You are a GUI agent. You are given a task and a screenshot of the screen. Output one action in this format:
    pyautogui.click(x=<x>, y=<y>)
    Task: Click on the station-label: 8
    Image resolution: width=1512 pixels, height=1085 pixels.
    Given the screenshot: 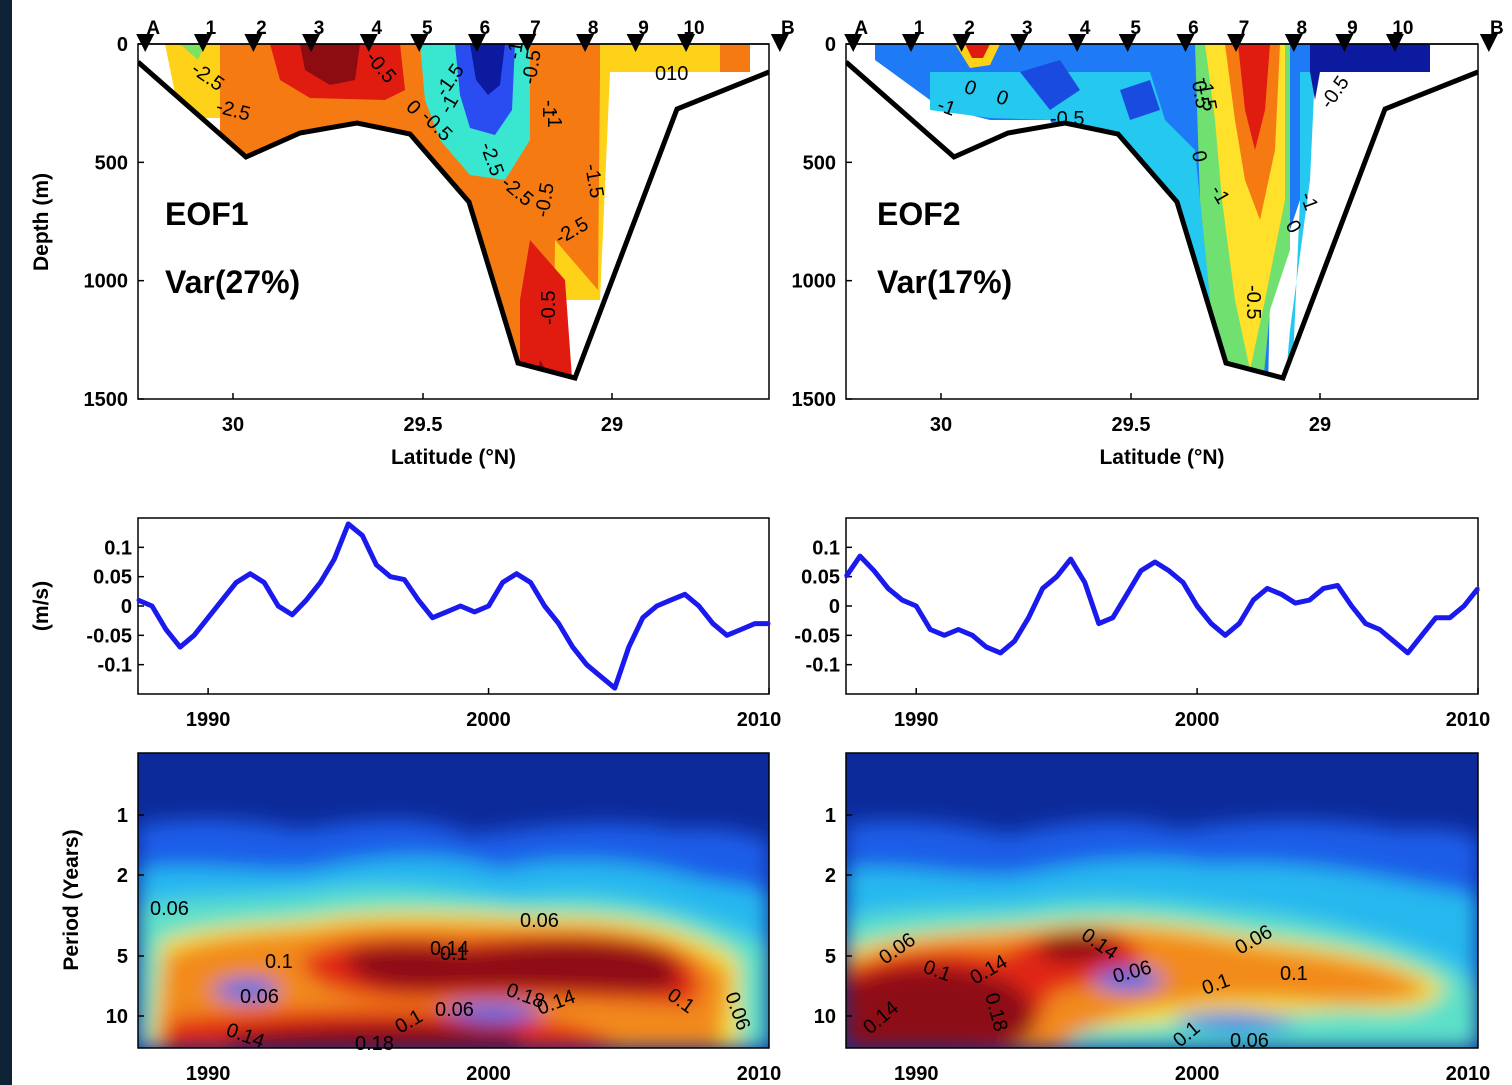 What is the action you would take?
    pyautogui.click(x=593, y=28)
    